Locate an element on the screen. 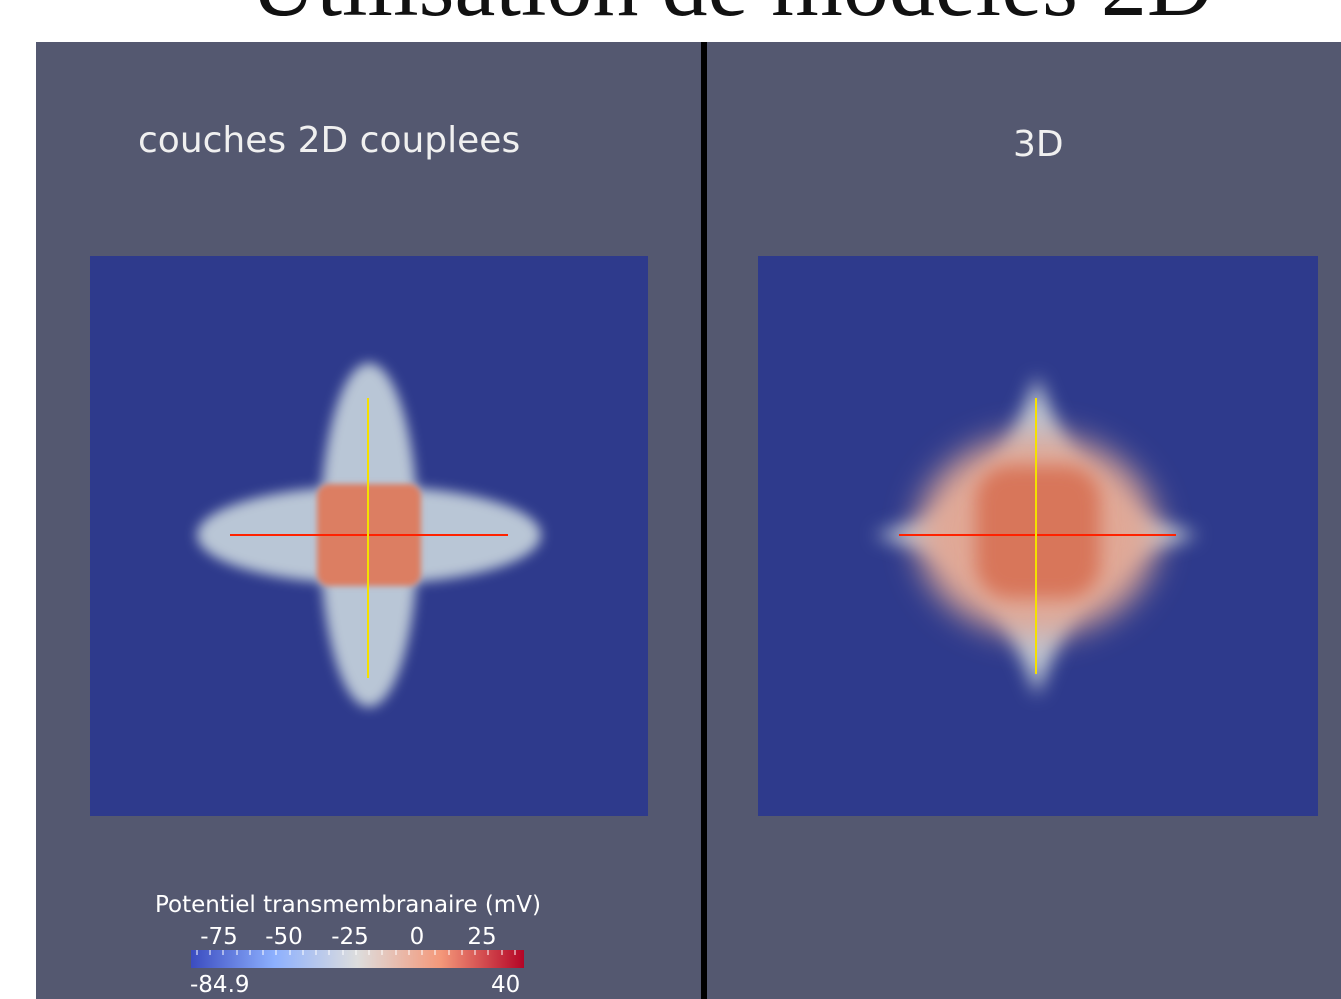 Image resolution: width=1341 pixels, height=999 pixels. colorbar-tick-label: -50 is located at coordinates (284, 937).